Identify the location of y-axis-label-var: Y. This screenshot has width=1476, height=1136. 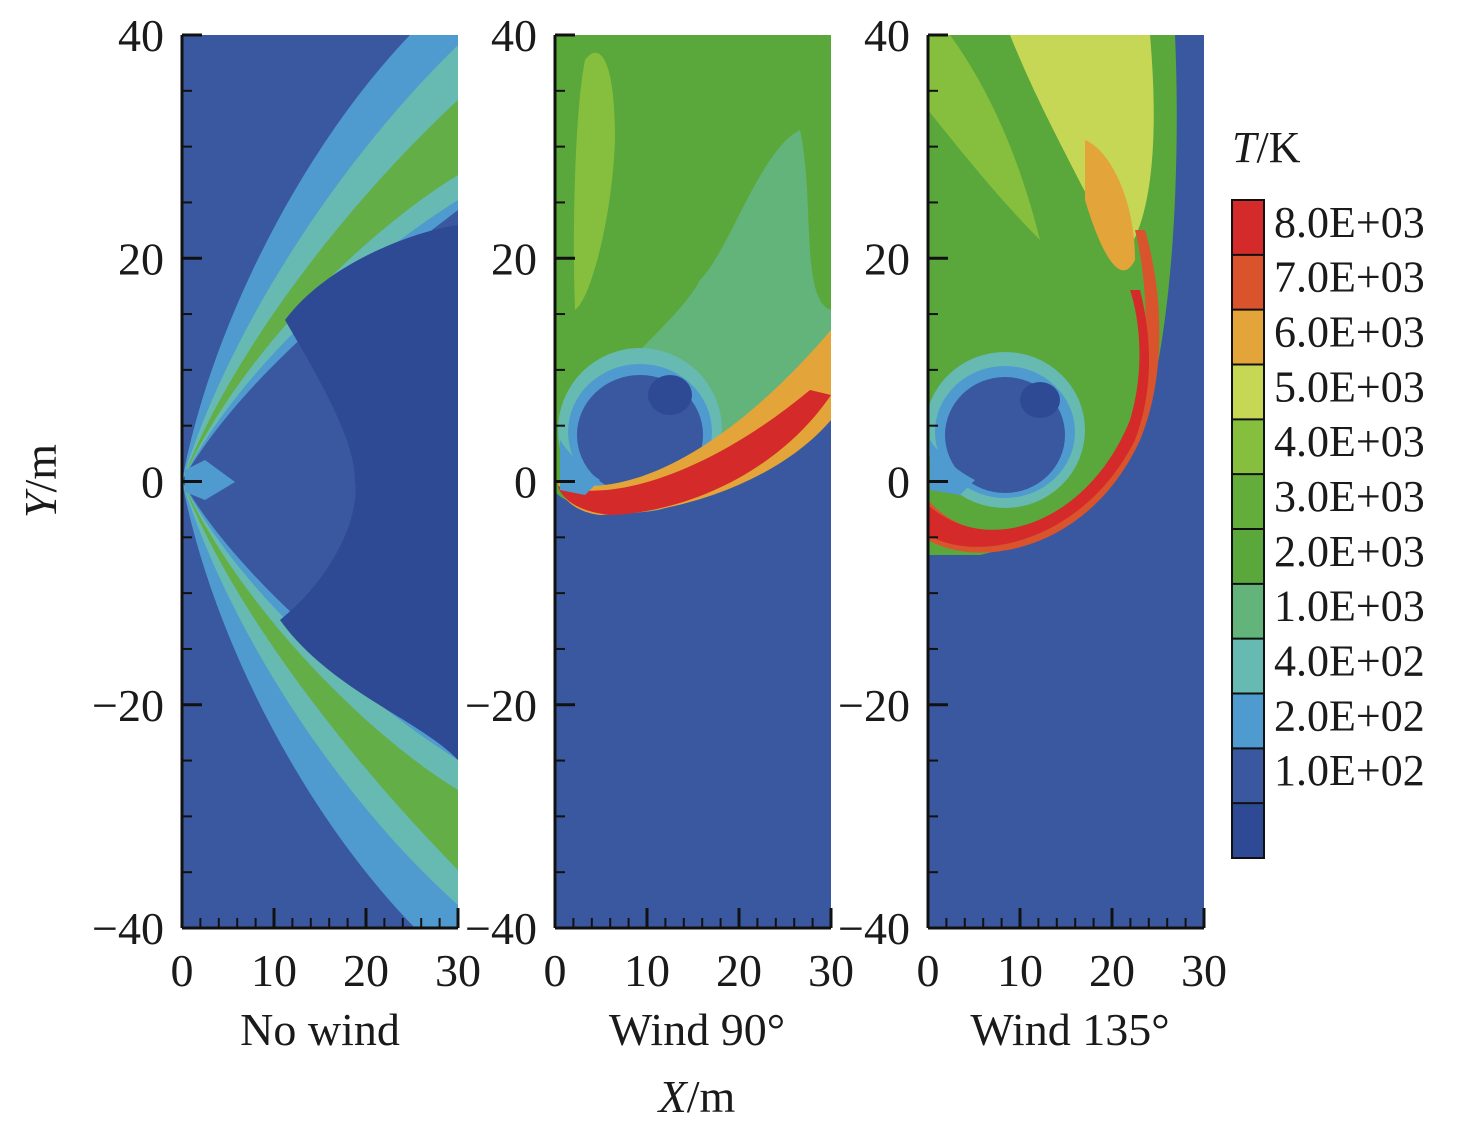
(40, 503).